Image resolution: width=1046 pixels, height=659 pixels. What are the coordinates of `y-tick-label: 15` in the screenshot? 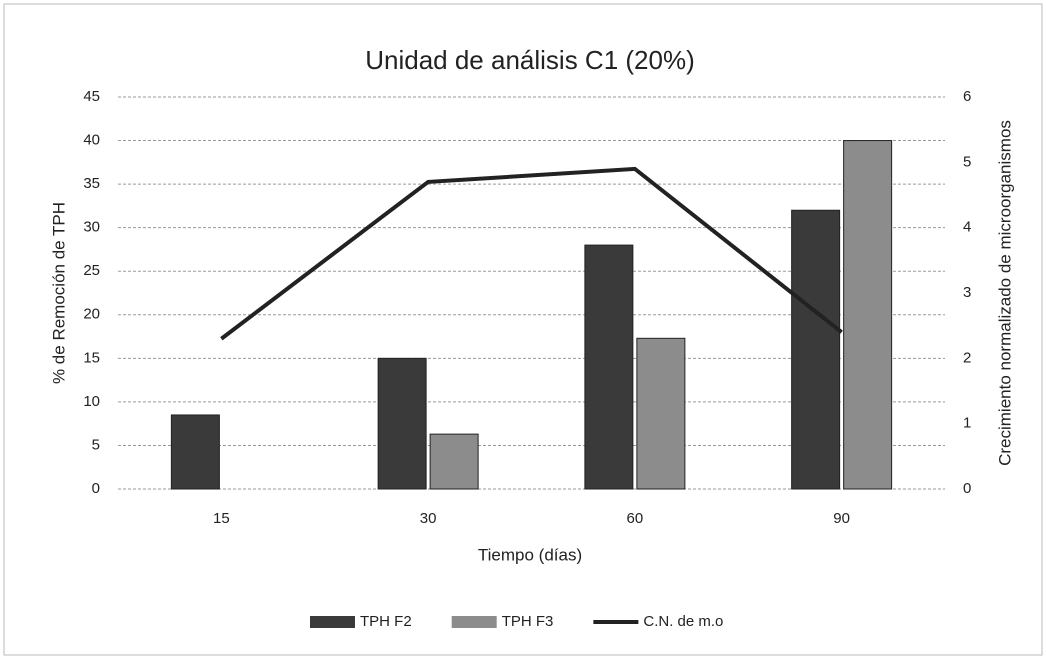 It's located at (91, 357).